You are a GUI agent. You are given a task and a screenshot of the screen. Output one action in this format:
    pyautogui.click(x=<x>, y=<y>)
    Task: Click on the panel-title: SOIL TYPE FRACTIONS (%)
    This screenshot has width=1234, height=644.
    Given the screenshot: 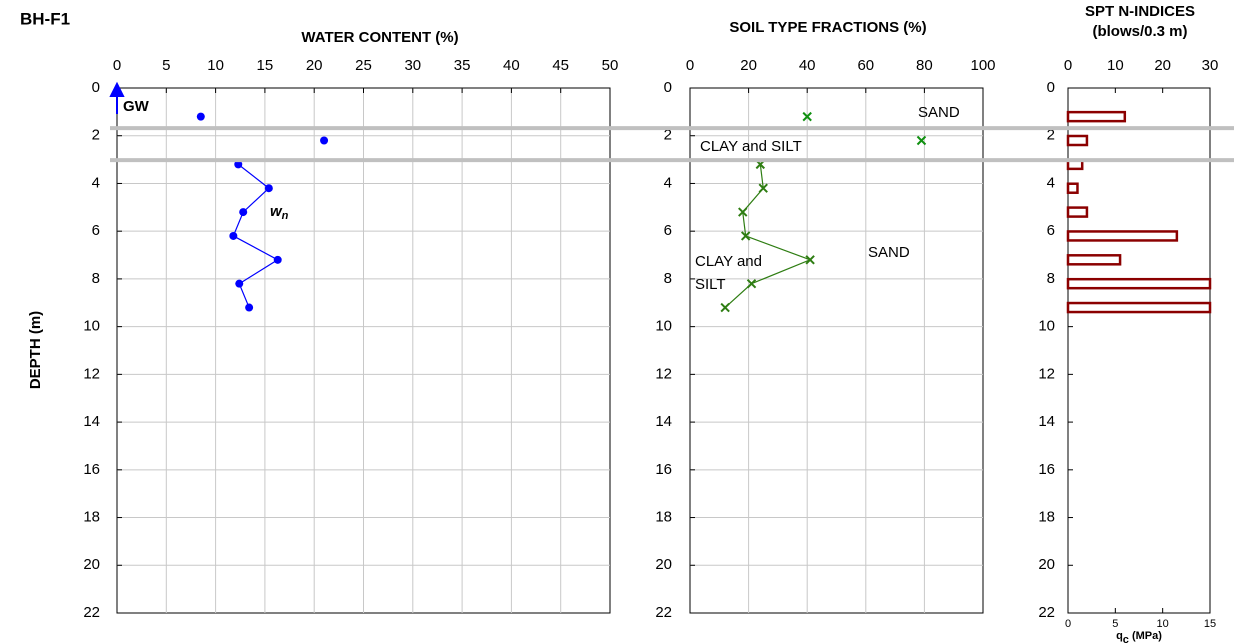 What is the action you would take?
    pyautogui.click(x=827, y=27)
    